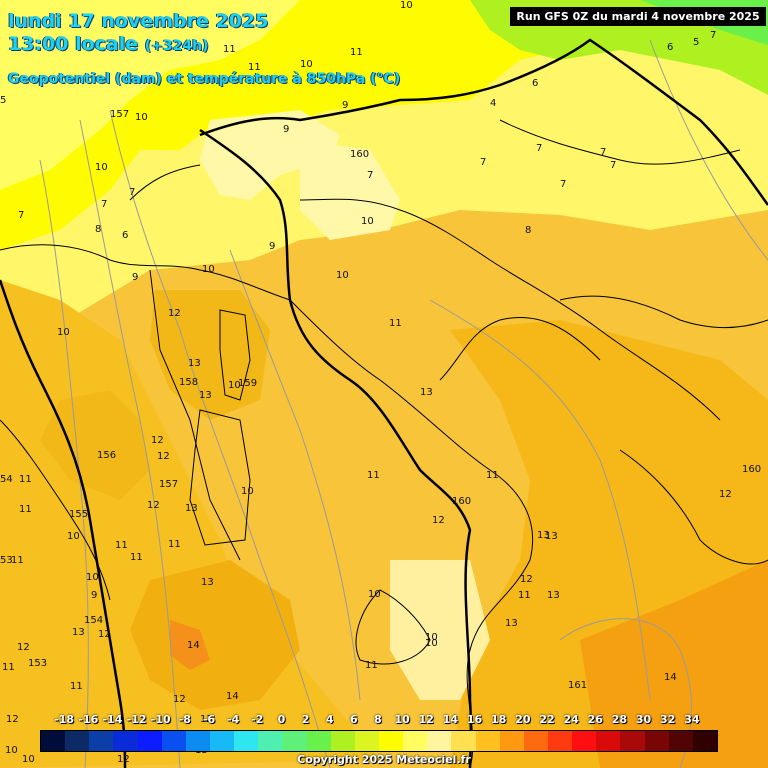 The width and height of the screenshot is (768, 768). Describe the element at coordinates (674, 664) in the screenshot. I see `hot-field-southeast` at that location.